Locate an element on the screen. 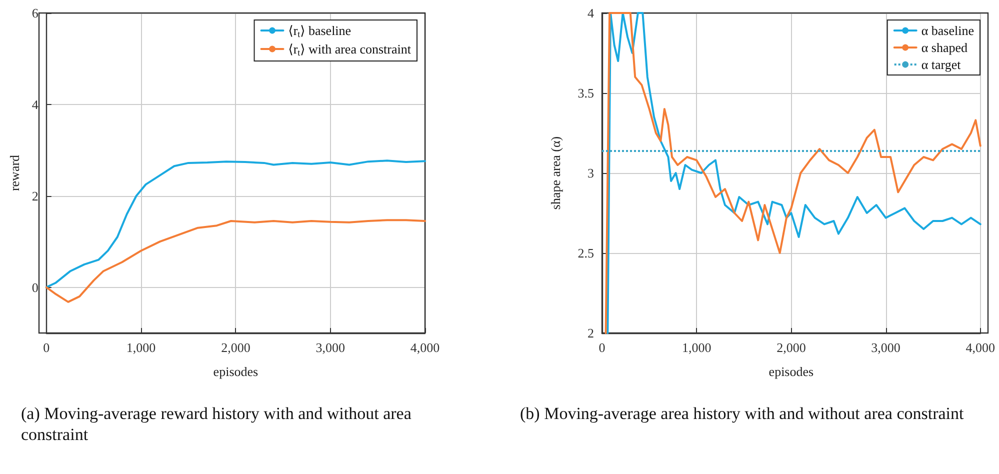 The image size is (999, 474). y-tick-label: 3.5 is located at coordinates (586, 93).